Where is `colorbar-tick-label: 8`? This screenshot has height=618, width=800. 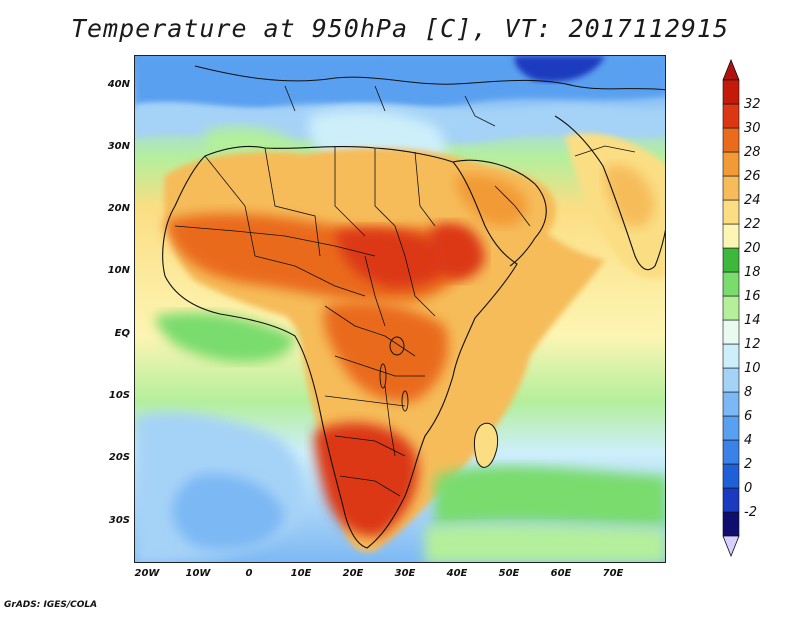 colorbar-tick-label: 8 is located at coordinates (748, 392).